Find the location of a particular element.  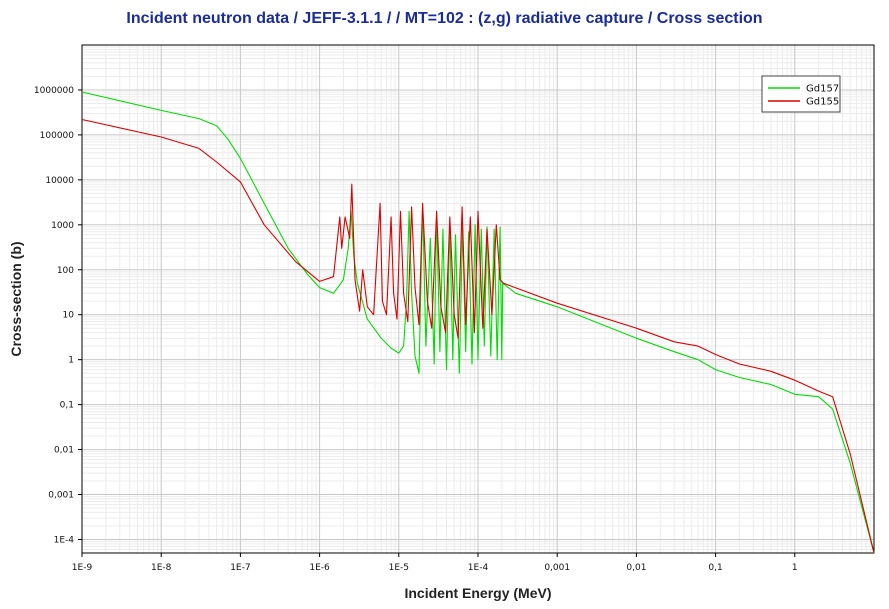

legend-box is located at coordinates (801, 94).